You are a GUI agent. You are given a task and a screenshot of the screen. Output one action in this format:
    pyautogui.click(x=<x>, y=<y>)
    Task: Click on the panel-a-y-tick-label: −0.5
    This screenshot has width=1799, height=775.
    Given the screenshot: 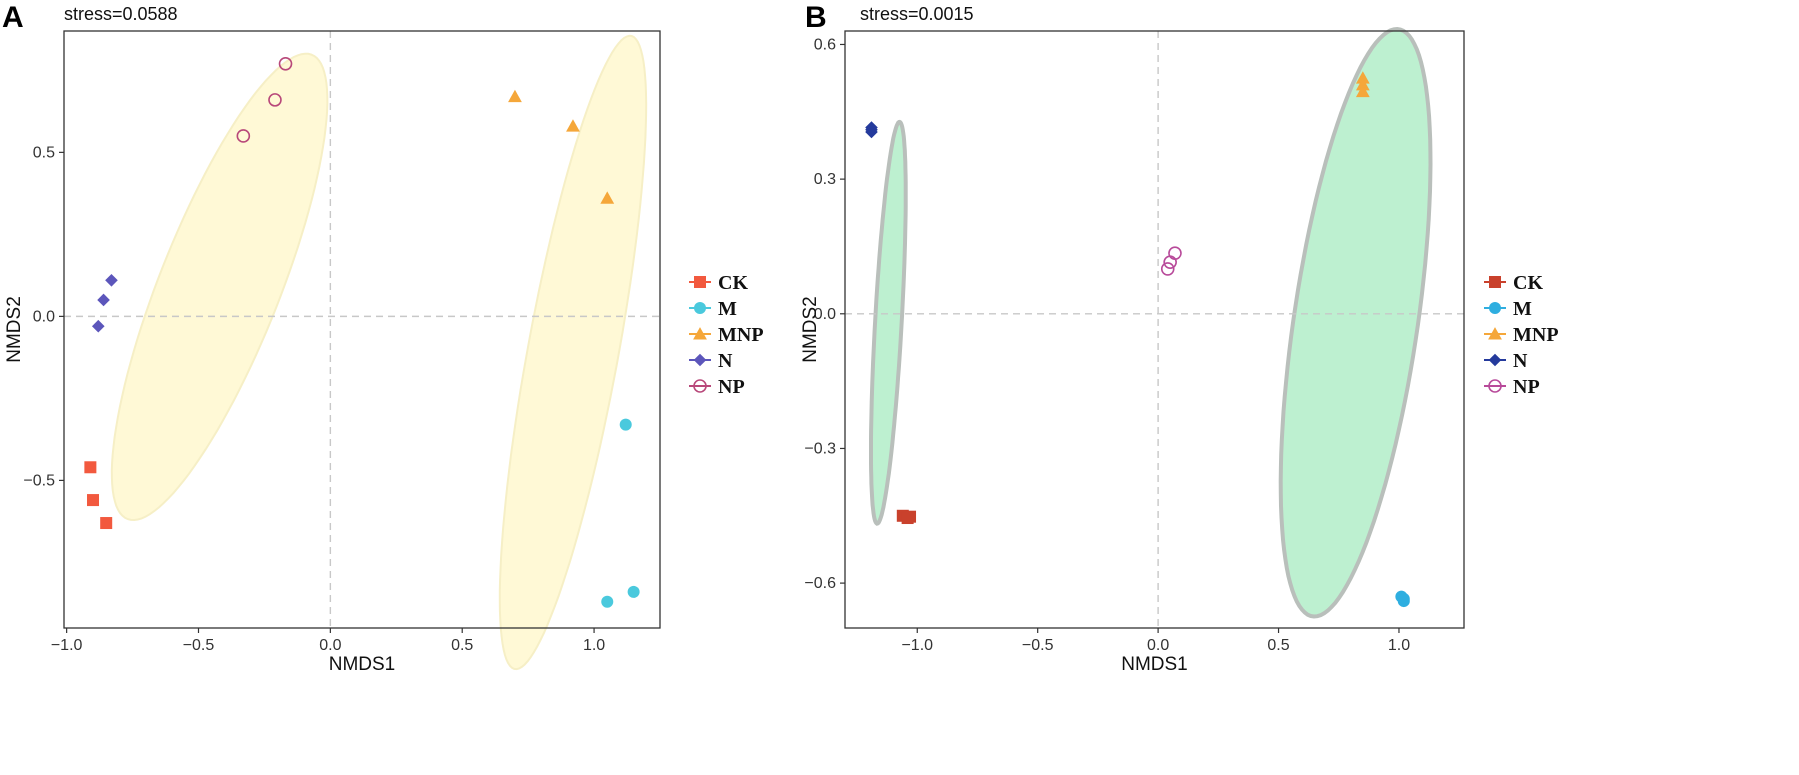 What is the action you would take?
    pyautogui.click(x=39, y=480)
    